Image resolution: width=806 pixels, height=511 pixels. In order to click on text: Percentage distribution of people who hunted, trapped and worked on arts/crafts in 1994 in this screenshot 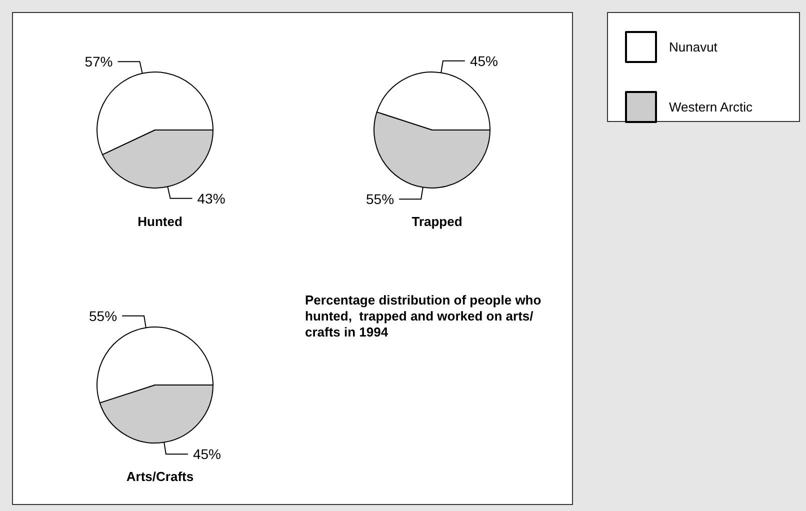, I will do `click(425, 316)`.